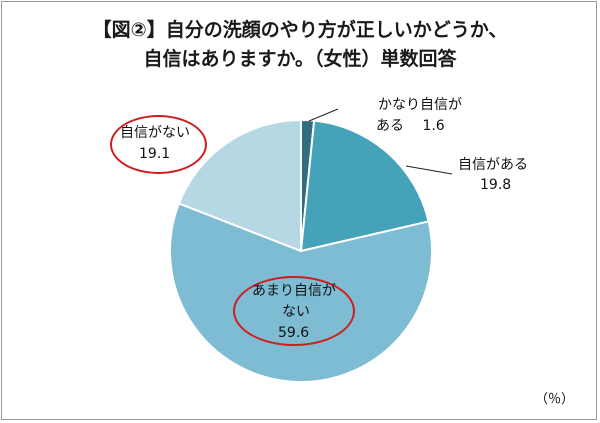 The width and height of the screenshot is (600, 423). I want to click on highlight-ring-not-confident, so click(158, 144).